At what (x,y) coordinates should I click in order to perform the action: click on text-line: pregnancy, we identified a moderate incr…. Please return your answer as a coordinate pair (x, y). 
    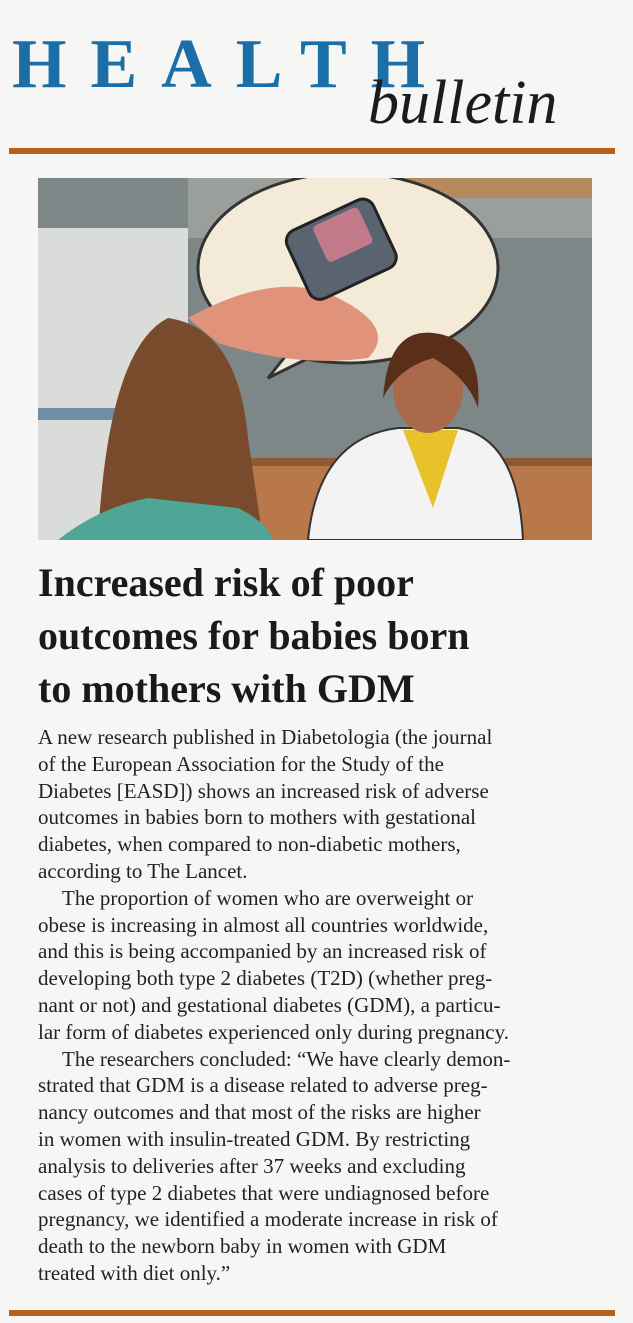
    Looking at the image, I should click on (268, 1219).